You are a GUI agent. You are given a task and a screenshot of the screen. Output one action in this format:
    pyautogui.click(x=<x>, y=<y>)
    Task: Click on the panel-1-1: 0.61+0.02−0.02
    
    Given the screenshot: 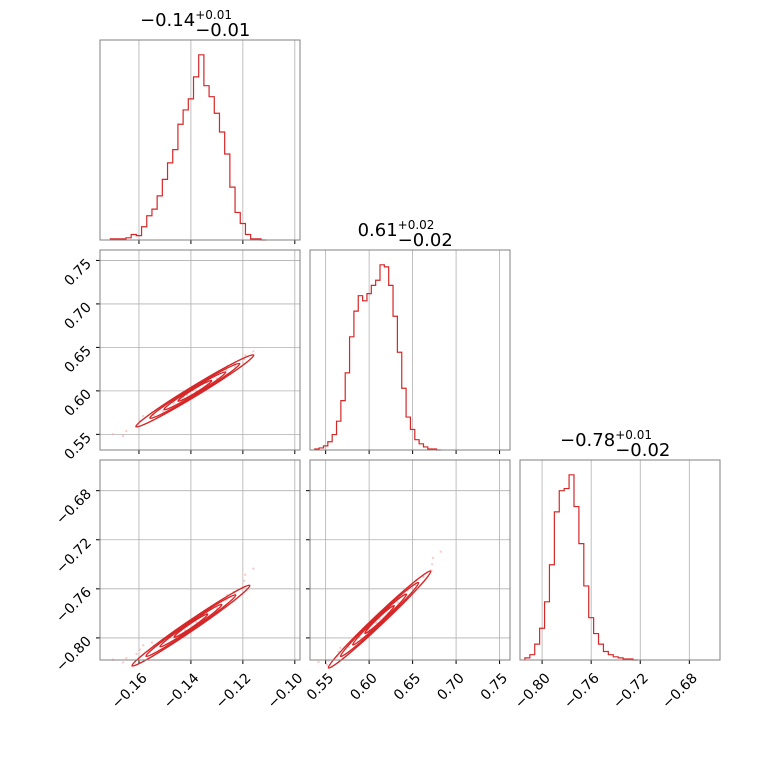 What is the action you would take?
    pyautogui.click(x=410, y=336)
    